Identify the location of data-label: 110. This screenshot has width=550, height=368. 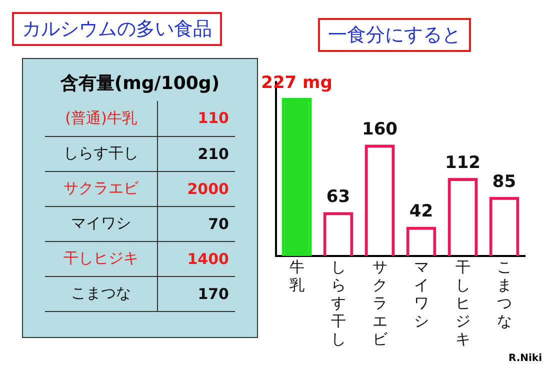
(196, 118).